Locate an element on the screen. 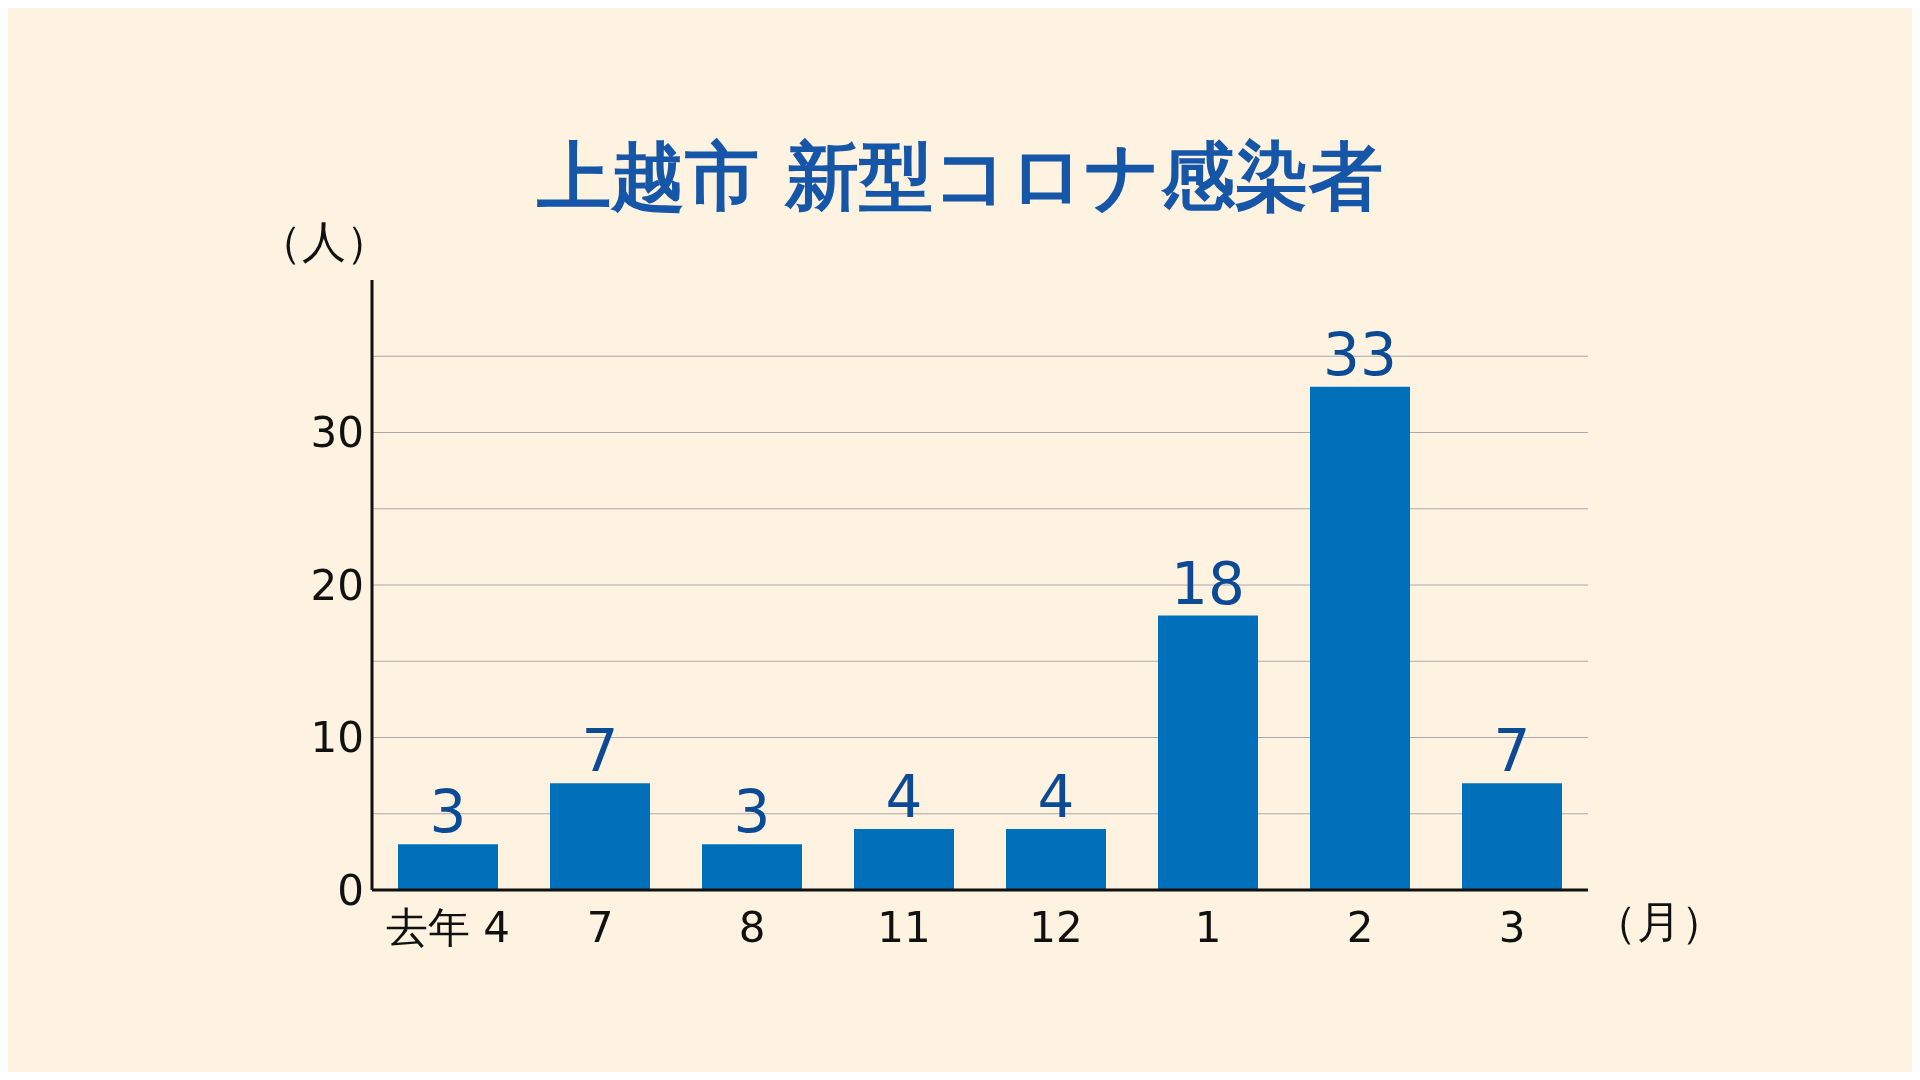  x-tick-label: 11 is located at coordinates (904, 927).